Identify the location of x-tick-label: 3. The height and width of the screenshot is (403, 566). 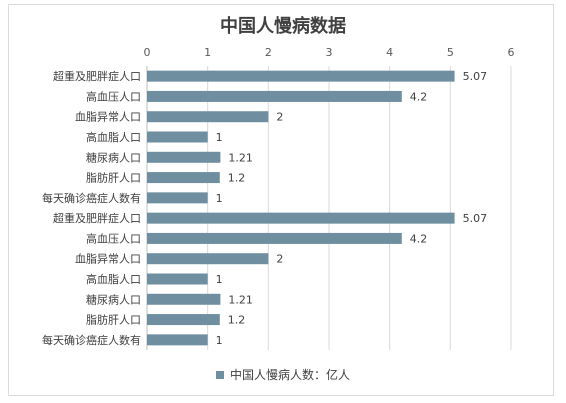
(329, 52).